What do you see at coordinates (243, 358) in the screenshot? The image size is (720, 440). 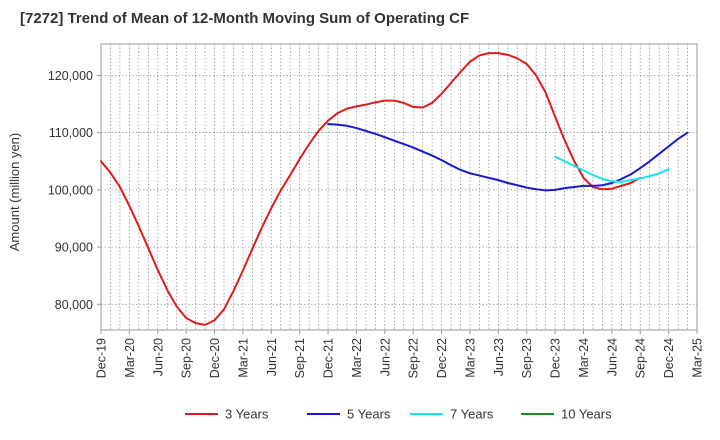 I see `x-tick-label: Mar-21` at bounding box center [243, 358].